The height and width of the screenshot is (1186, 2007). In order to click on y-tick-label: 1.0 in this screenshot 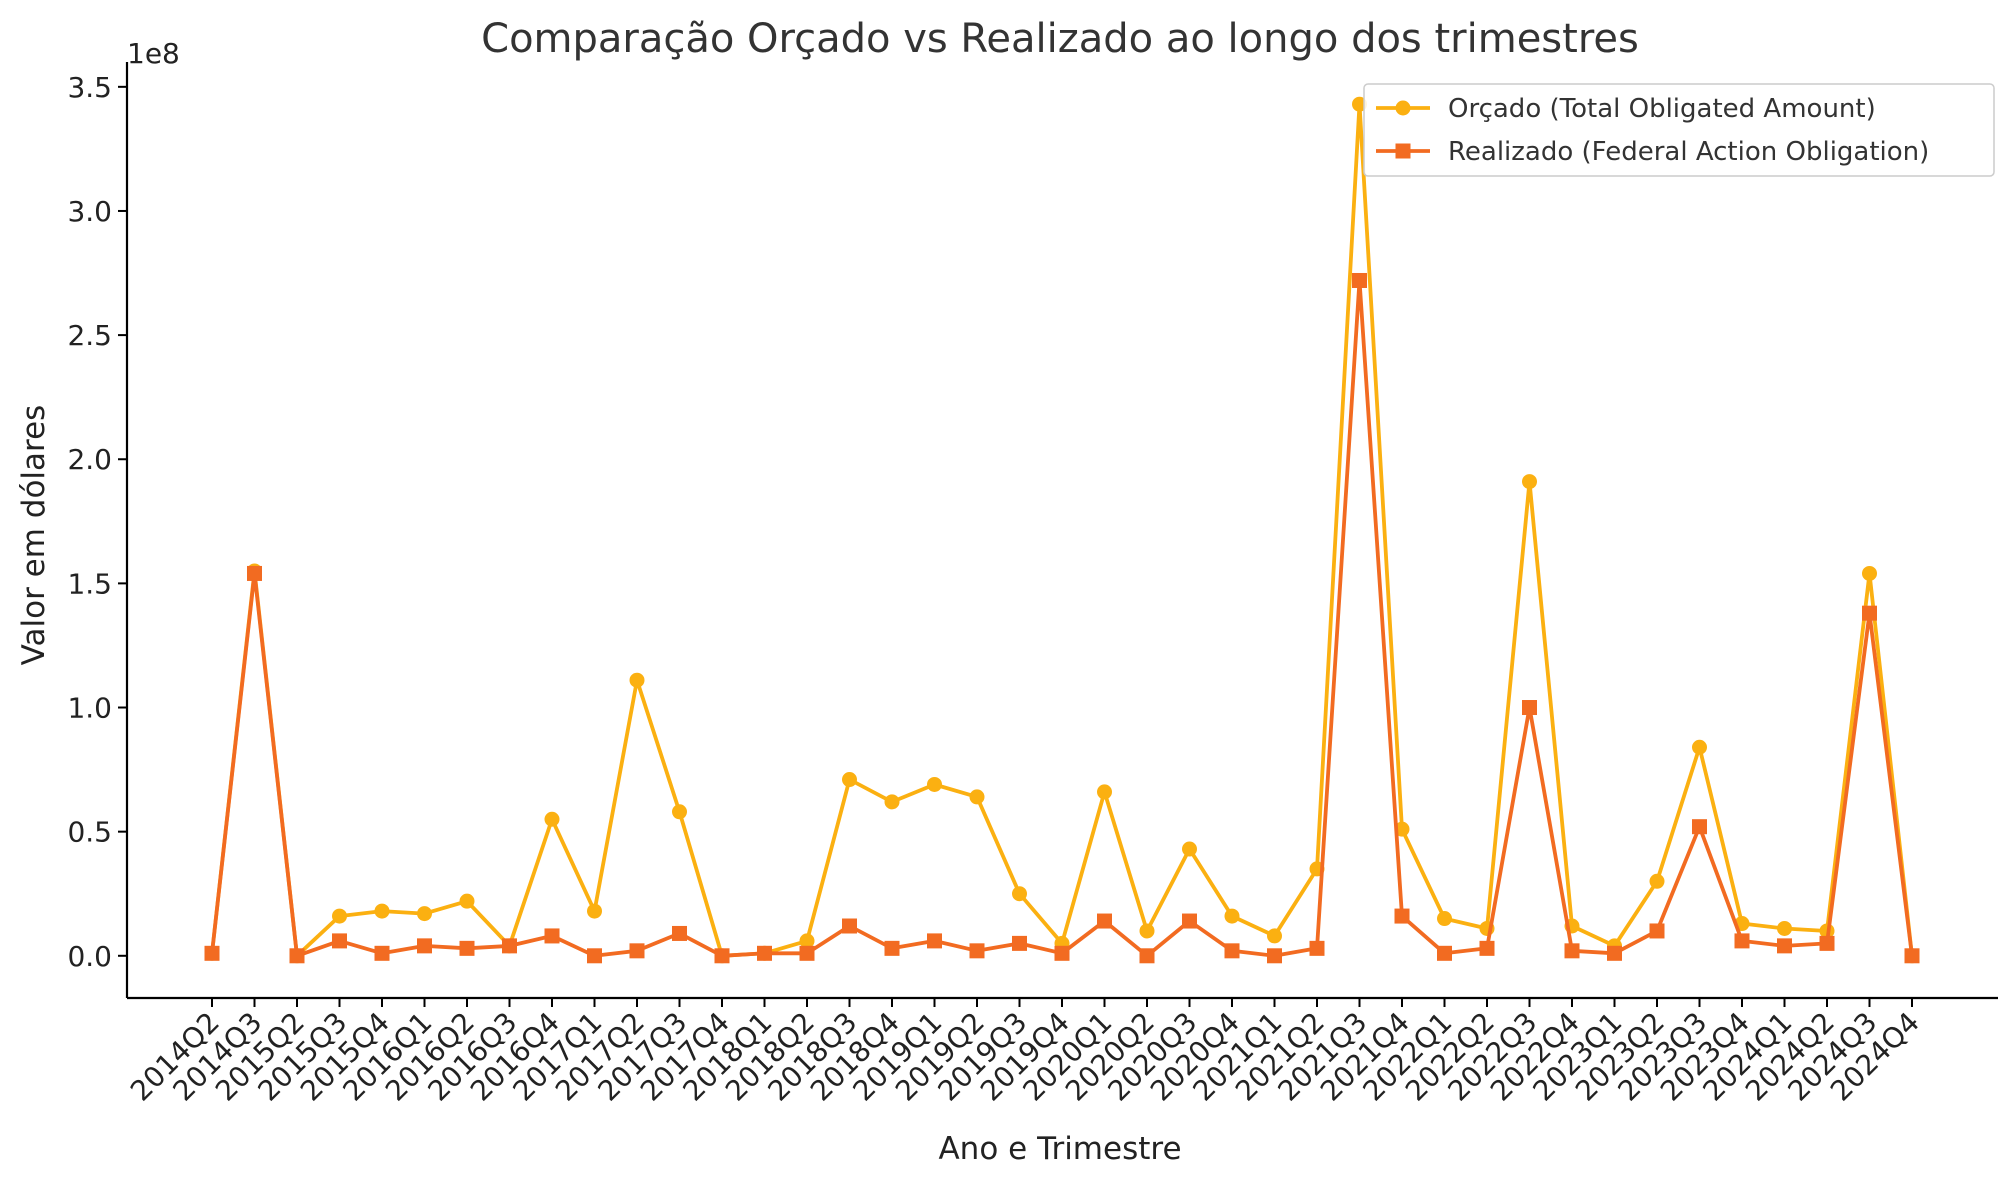, I will do `click(89, 708)`.